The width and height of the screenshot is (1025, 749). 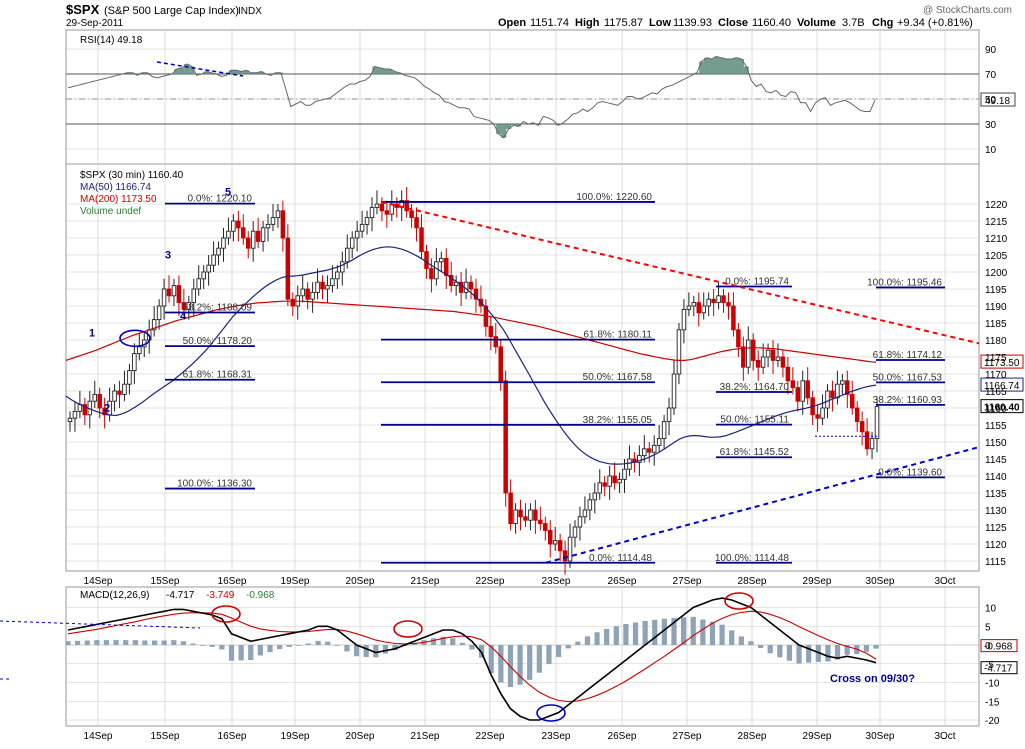 I want to click on fib-level-label: 0.0%: 1139.60, so click(x=910, y=472).